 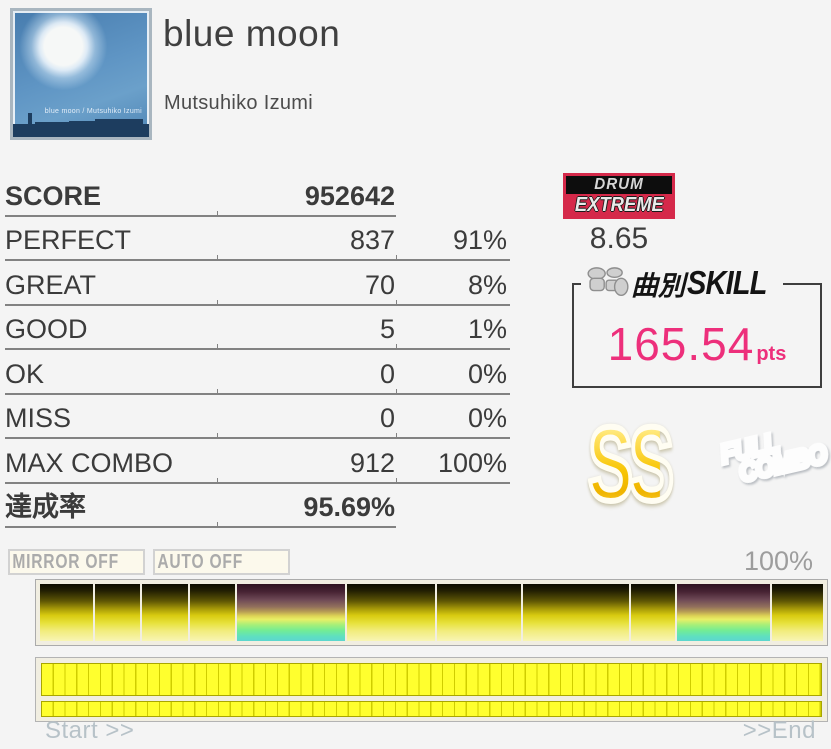 What do you see at coordinates (51, 284) in the screenshot?
I see `row-label: GREAT` at bounding box center [51, 284].